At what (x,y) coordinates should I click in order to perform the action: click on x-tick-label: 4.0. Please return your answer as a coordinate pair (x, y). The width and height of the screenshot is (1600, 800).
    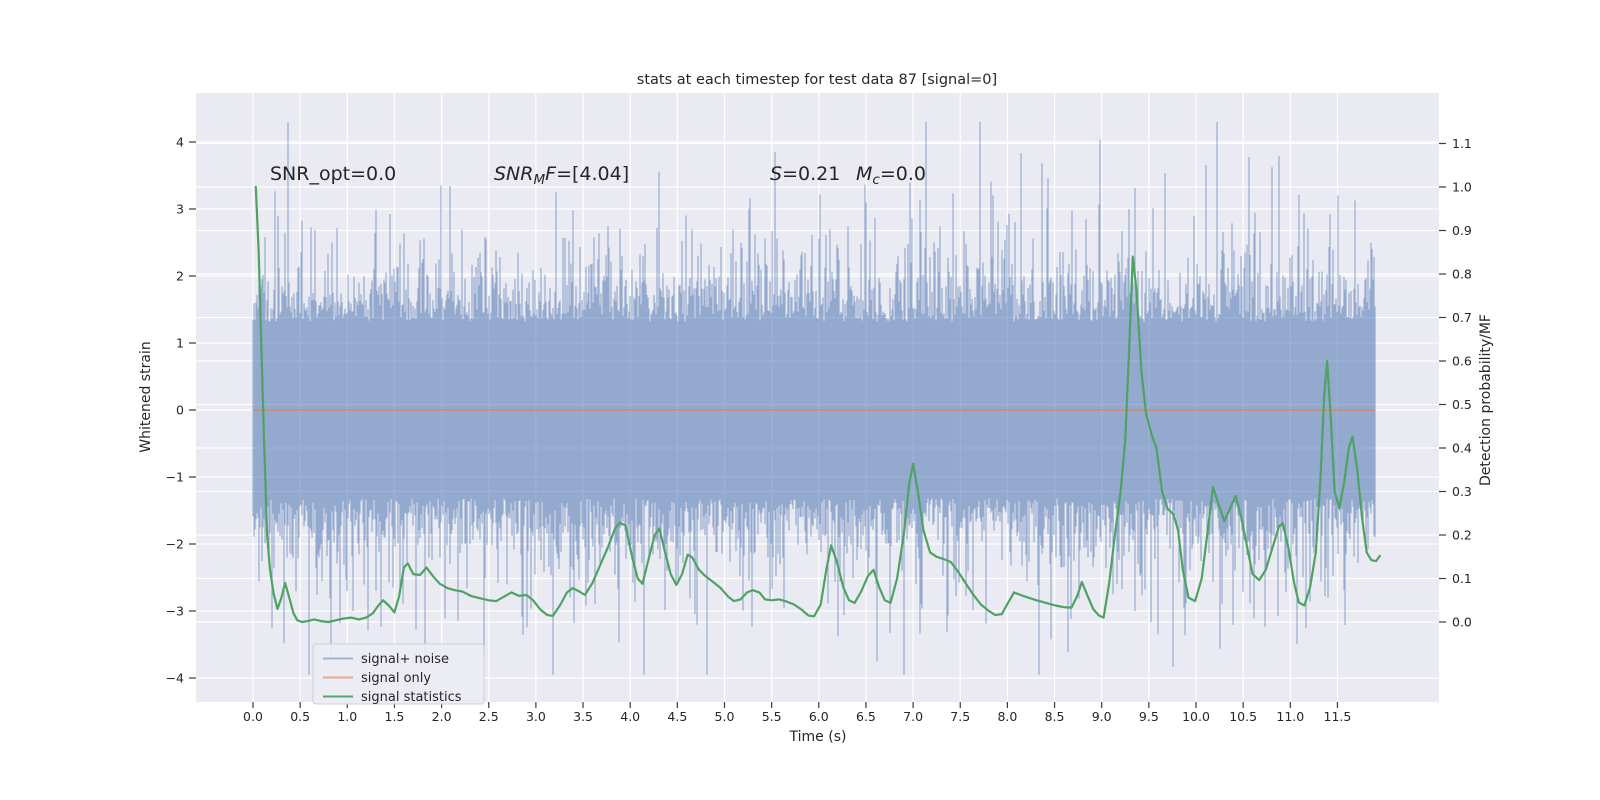
    Looking at the image, I should click on (630, 716).